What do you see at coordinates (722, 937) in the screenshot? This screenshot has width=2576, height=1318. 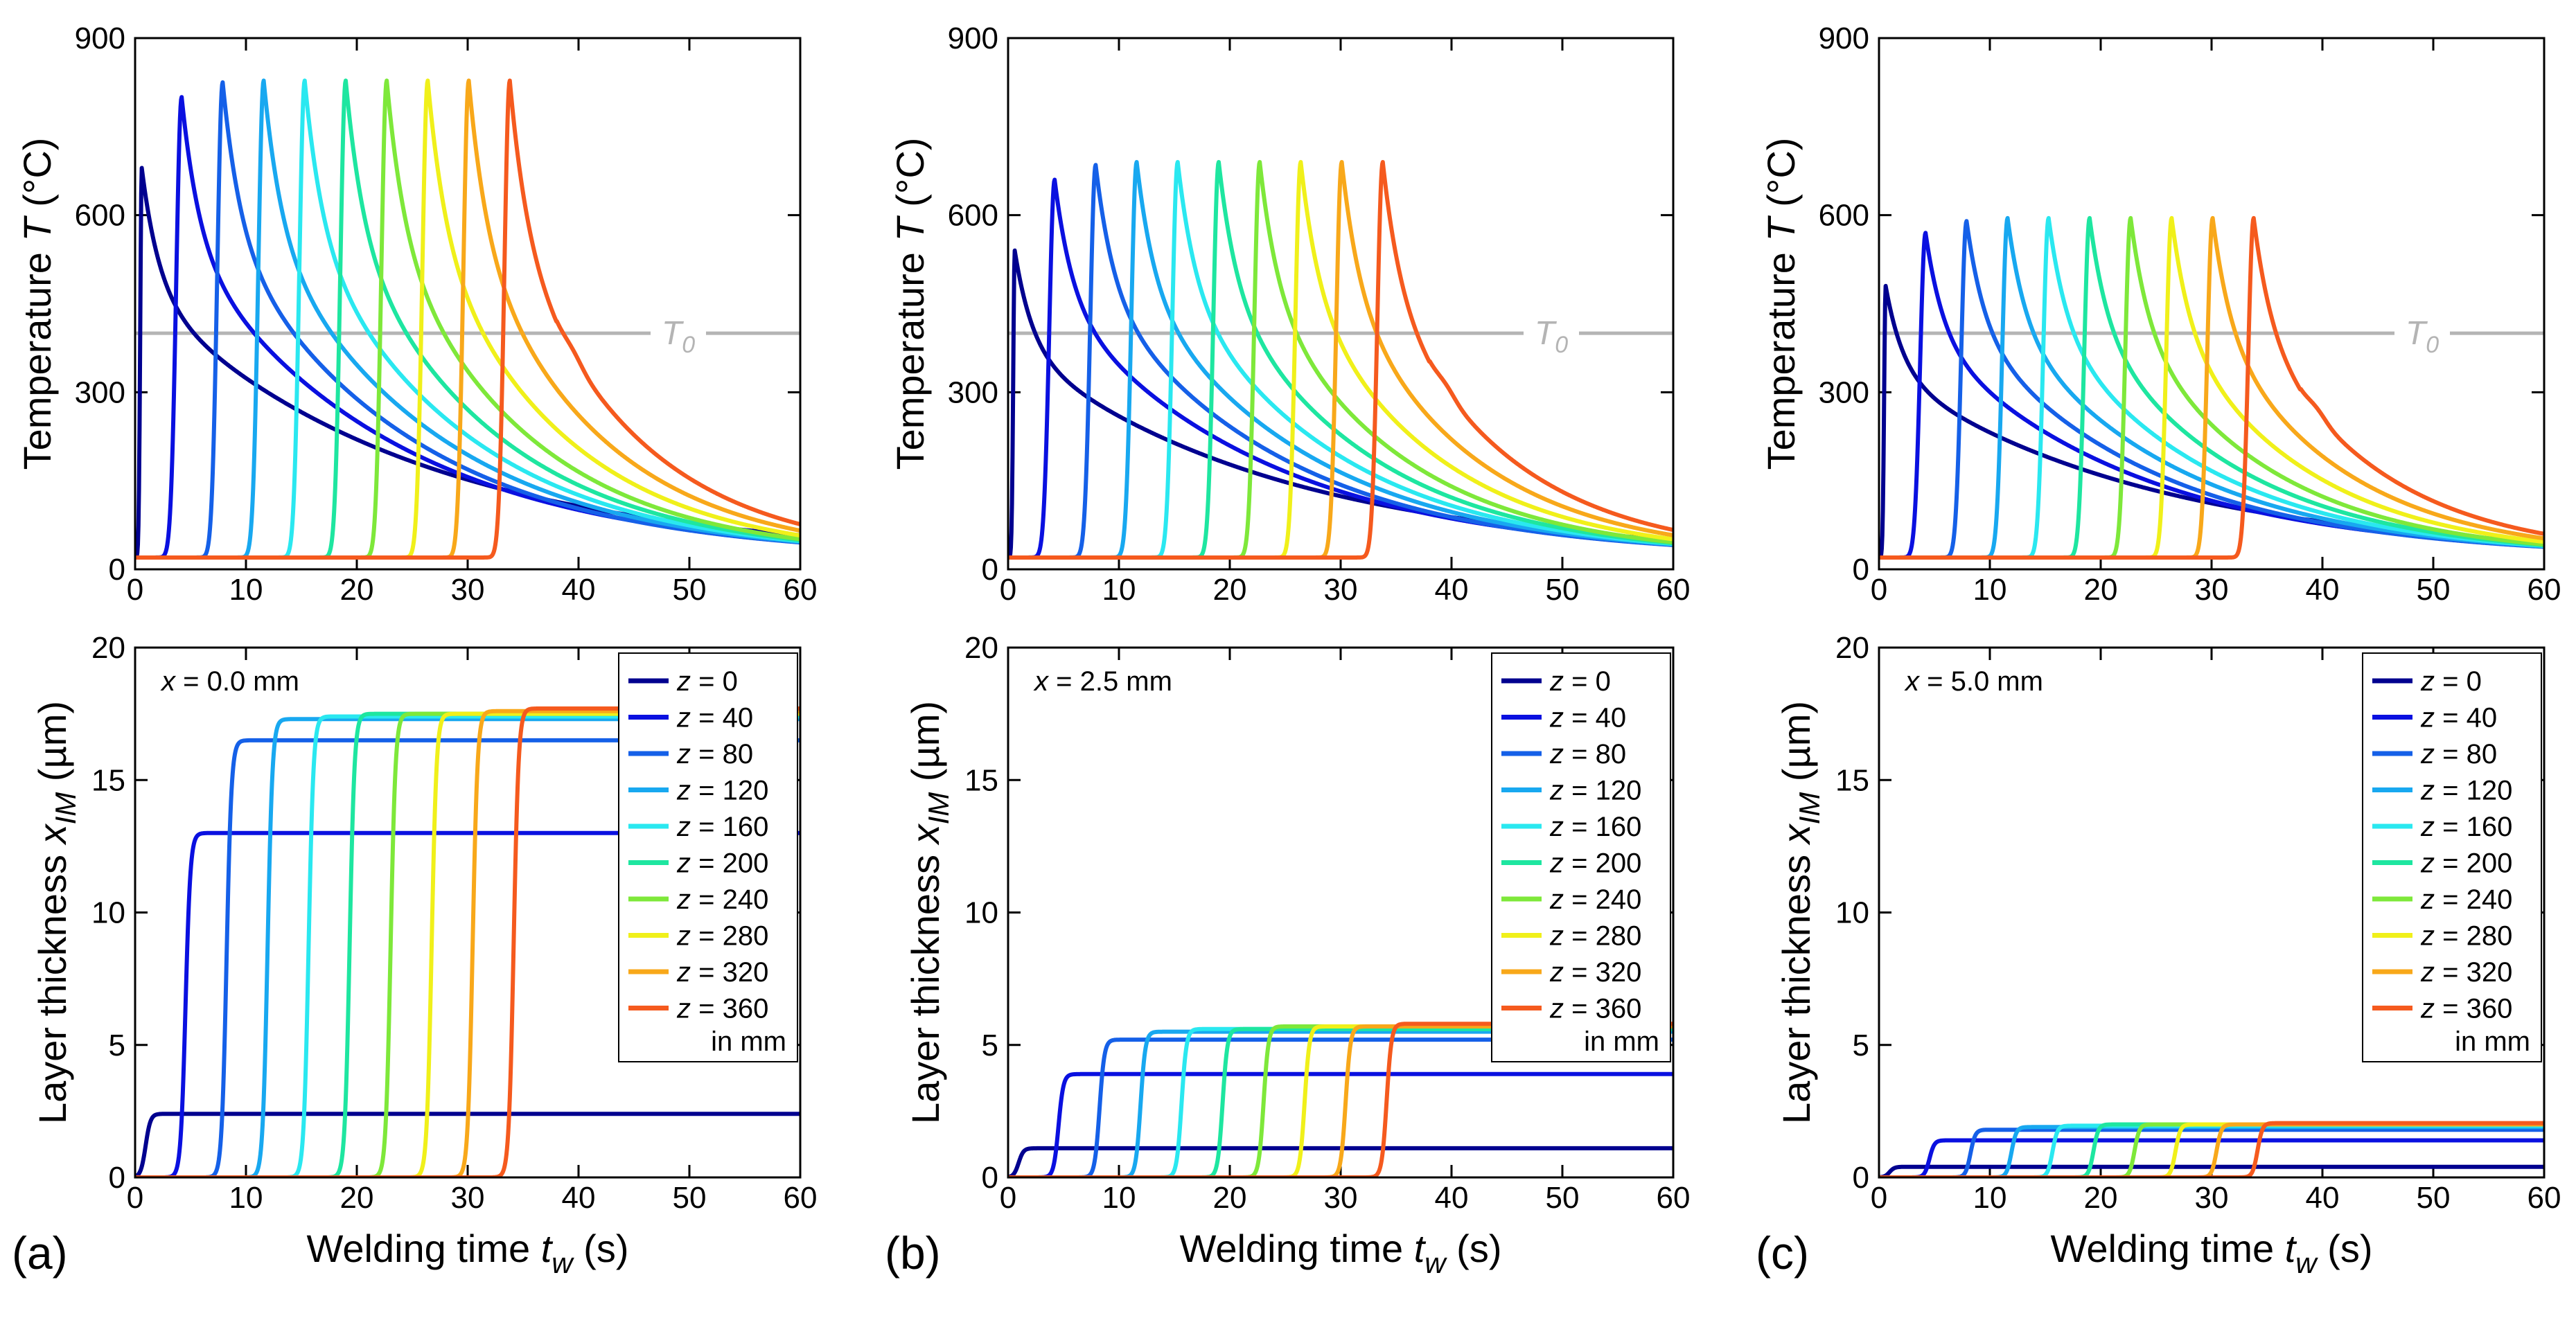 I see `legend-entry-280: z = 280` at bounding box center [722, 937].